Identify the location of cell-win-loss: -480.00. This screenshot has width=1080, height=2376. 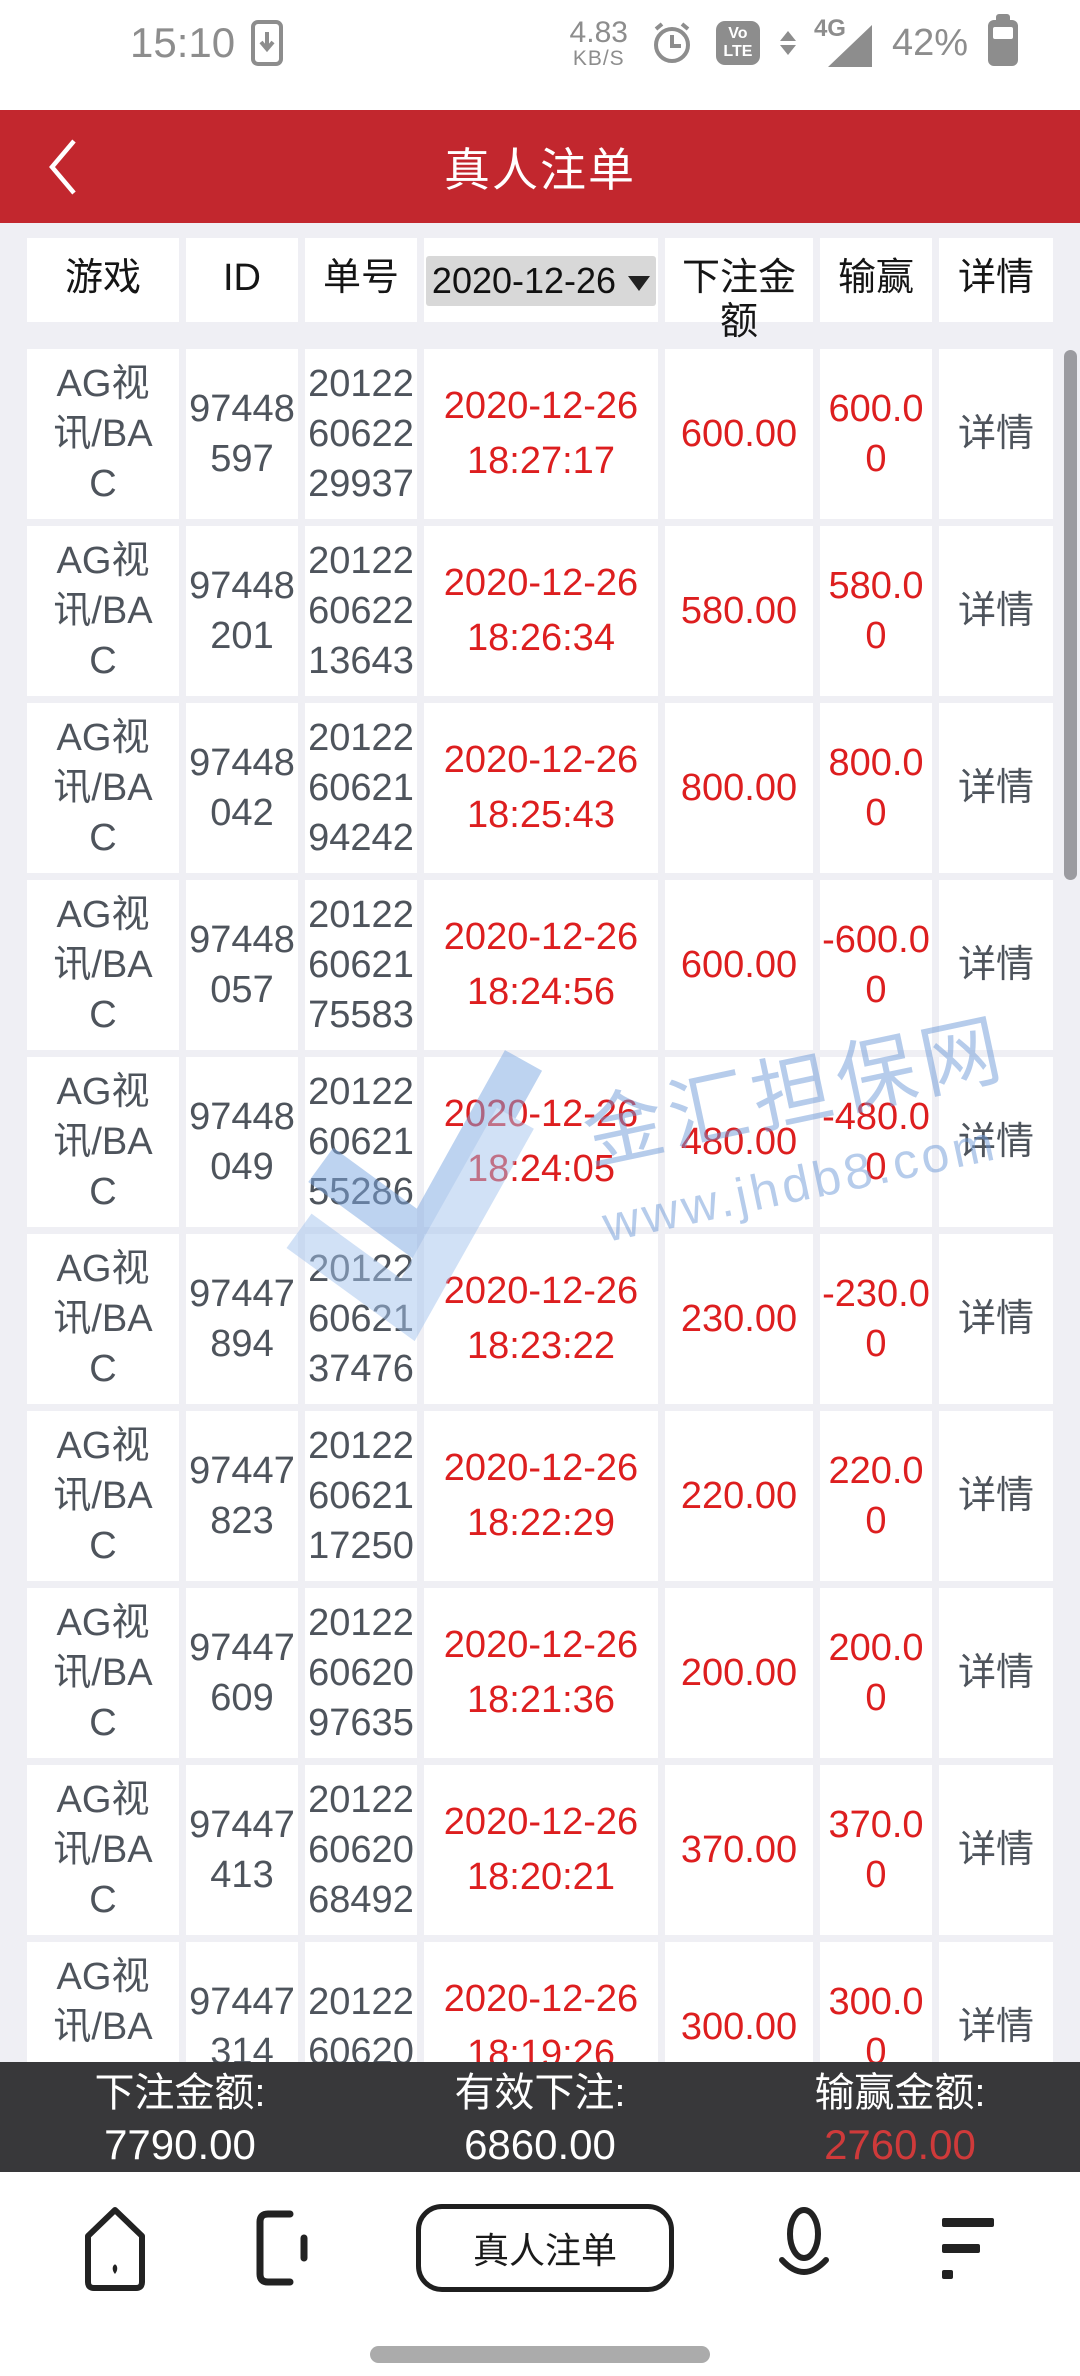
(876, 1142).